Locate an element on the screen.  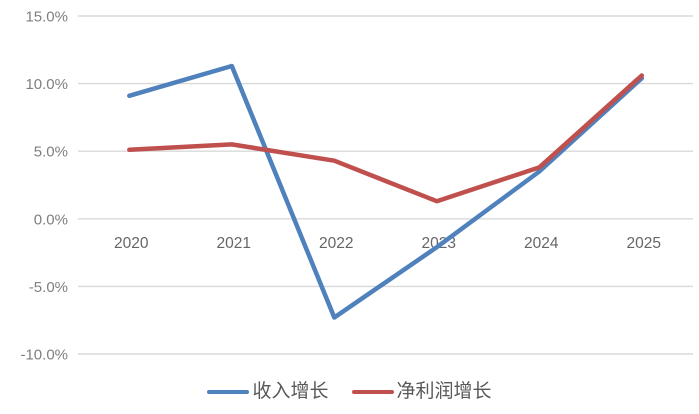
y-axis-tick-label: 0.0% is located at coordinates (51, 219).